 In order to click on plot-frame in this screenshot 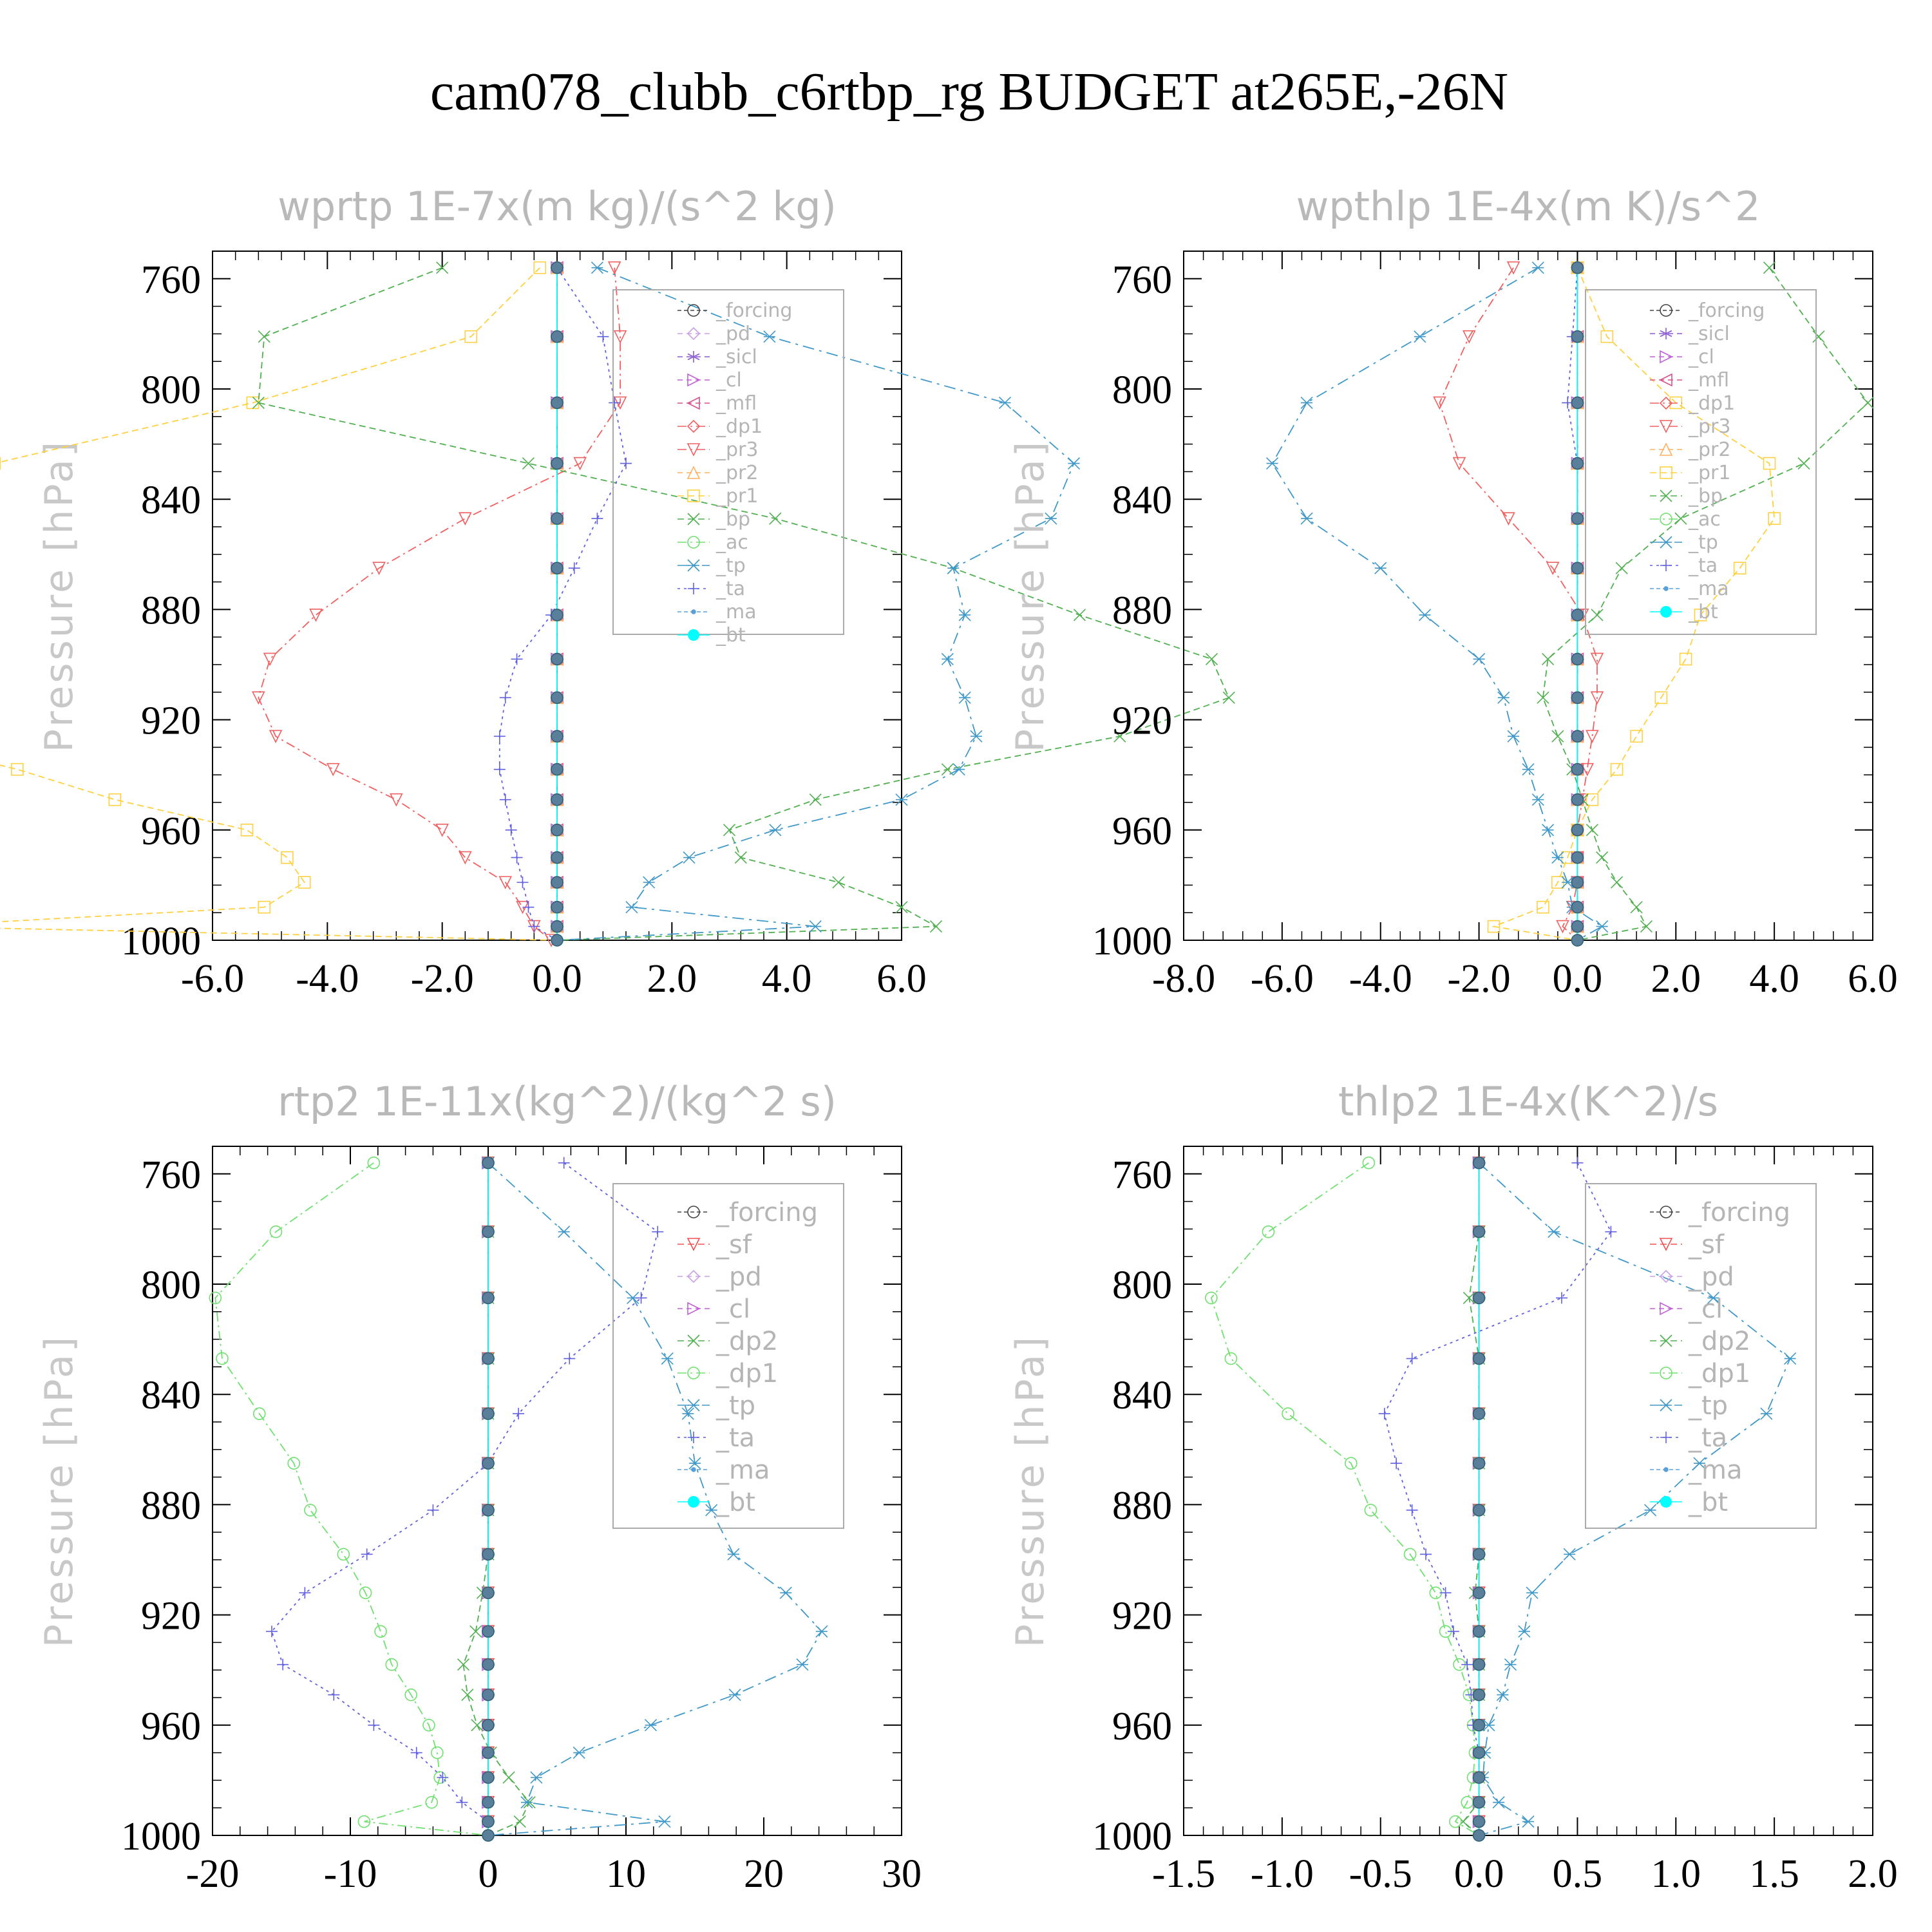, I will do `click(1528, 1491)`.